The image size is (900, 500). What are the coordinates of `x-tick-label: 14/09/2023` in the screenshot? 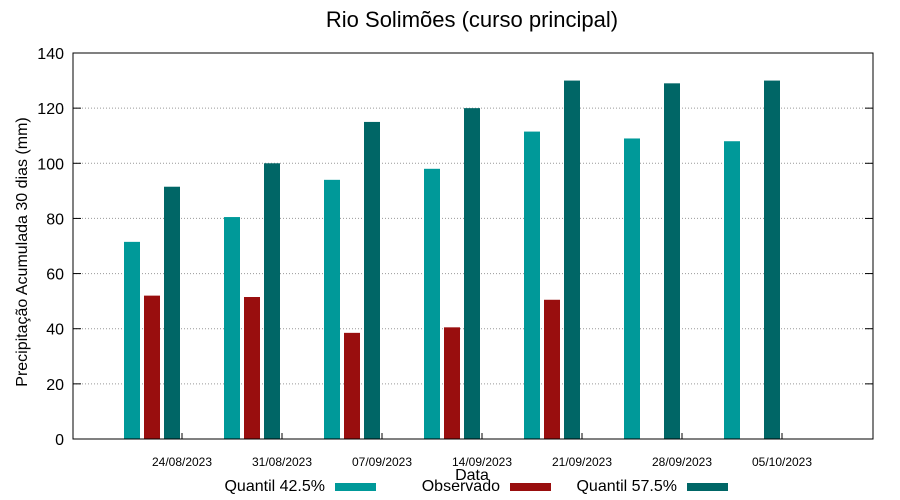 It's located at (482, 462).